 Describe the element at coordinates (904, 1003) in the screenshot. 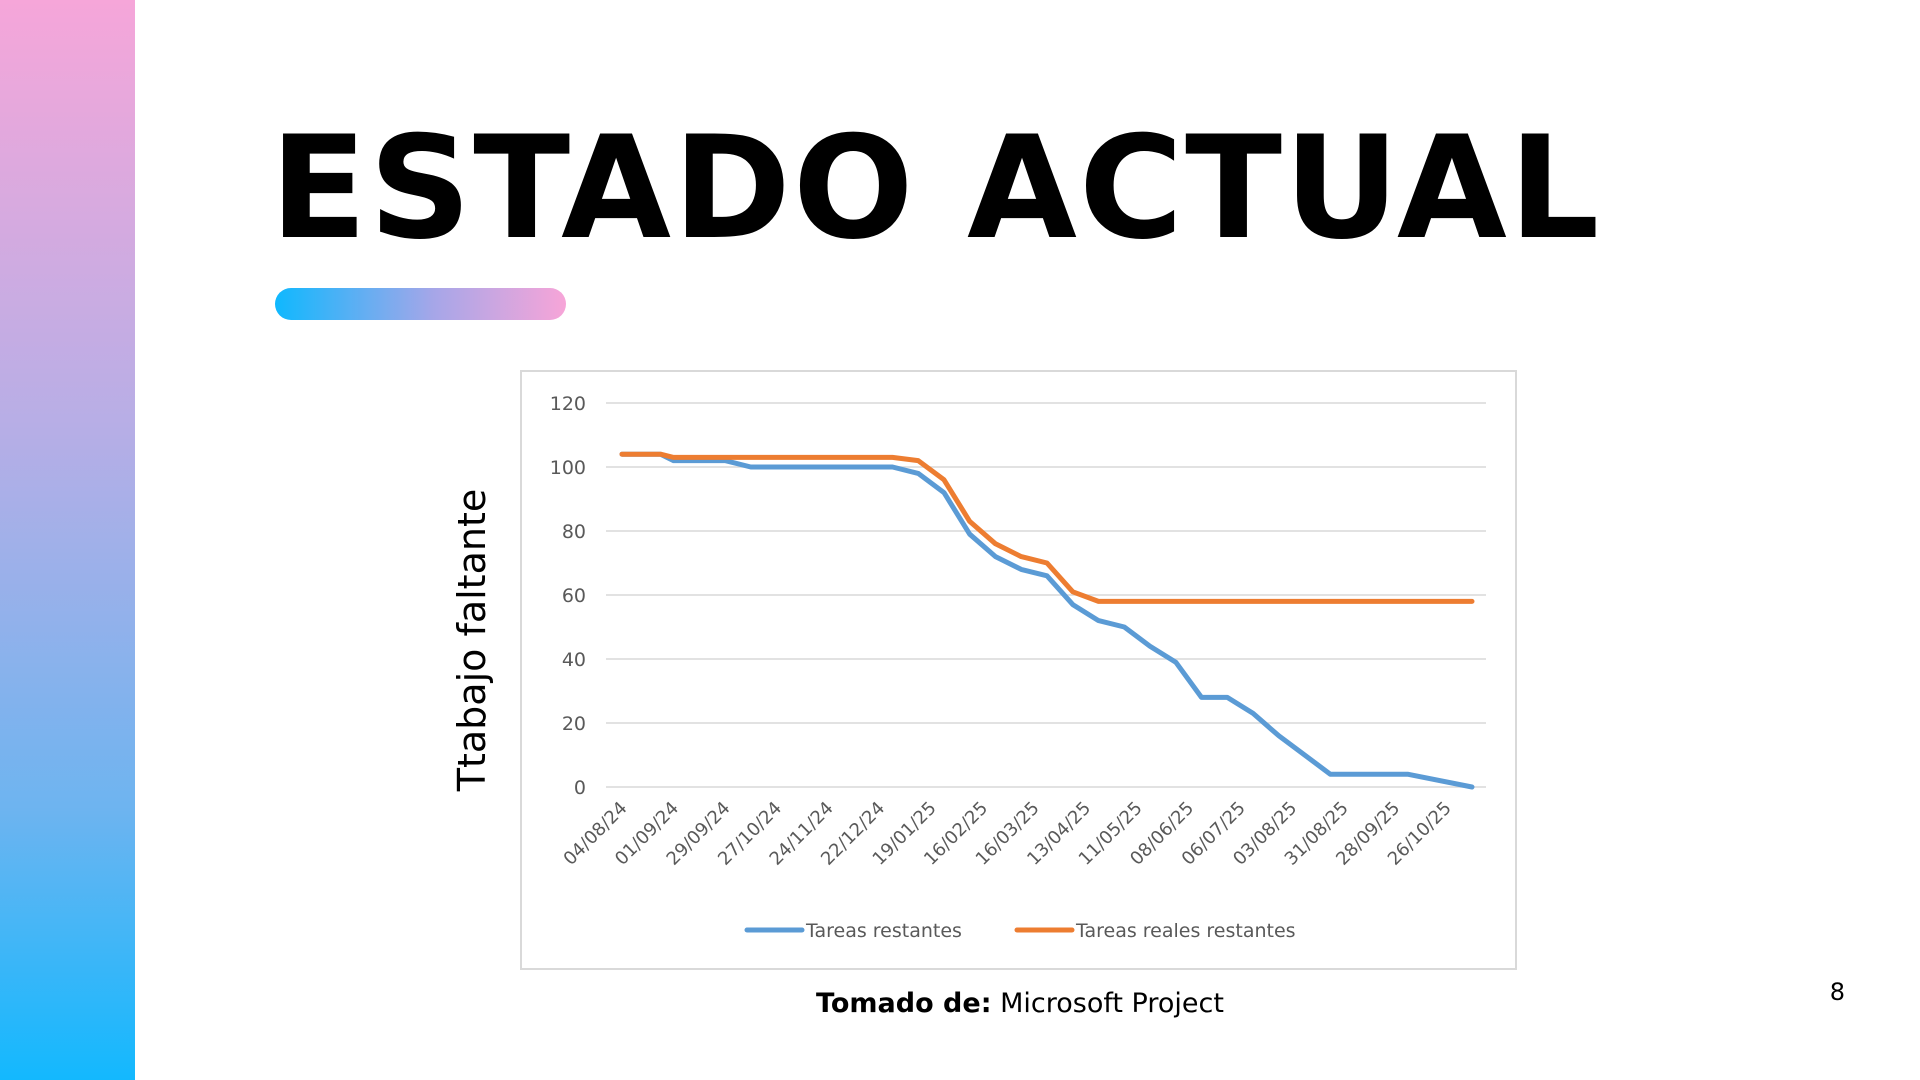

I see `source-label: Tomado de:` at that location.